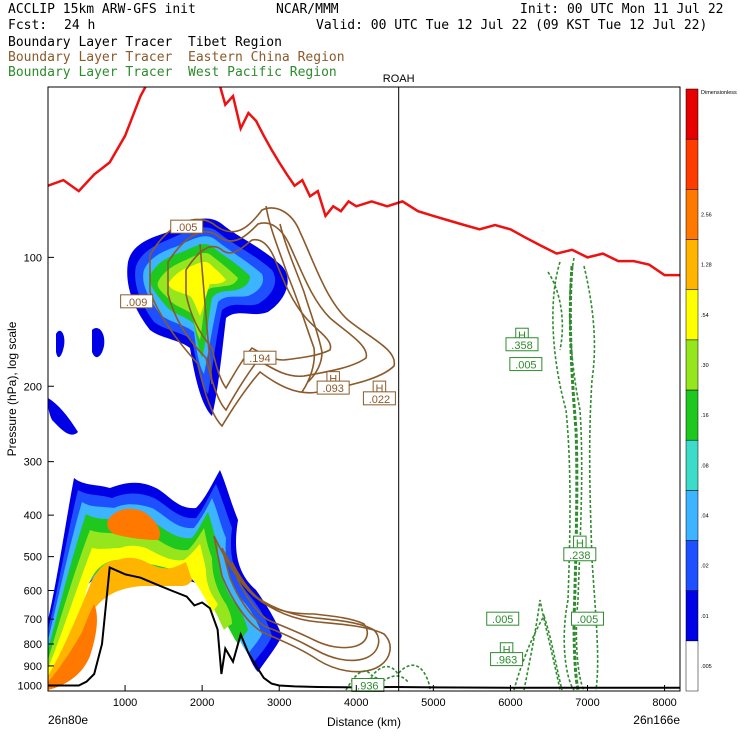  What do you see at coordinates (399, 382) in the screenshot?
I see `marker-layer: ROAH` at bounding box center [399, 382].